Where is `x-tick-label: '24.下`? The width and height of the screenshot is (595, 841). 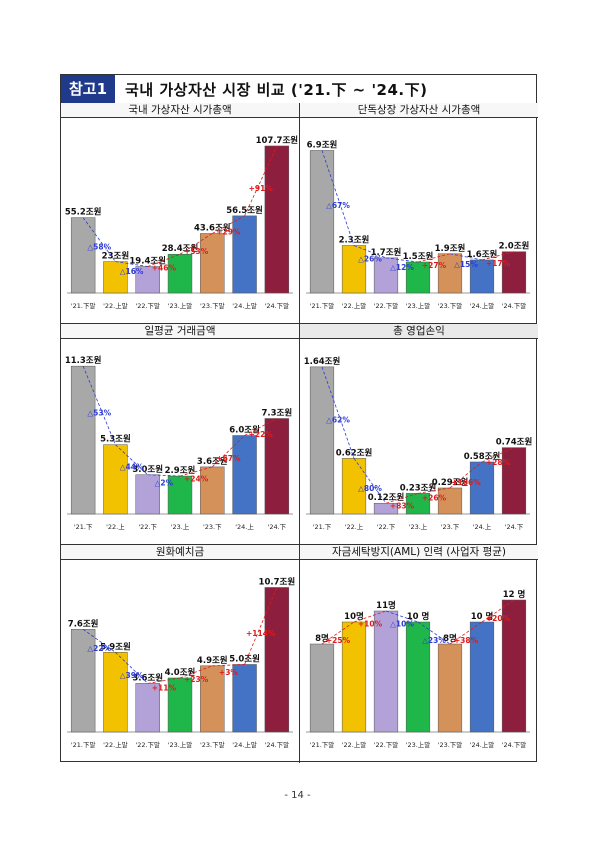
x-tick-label: '24.下 is located at coordinates (277, 527).